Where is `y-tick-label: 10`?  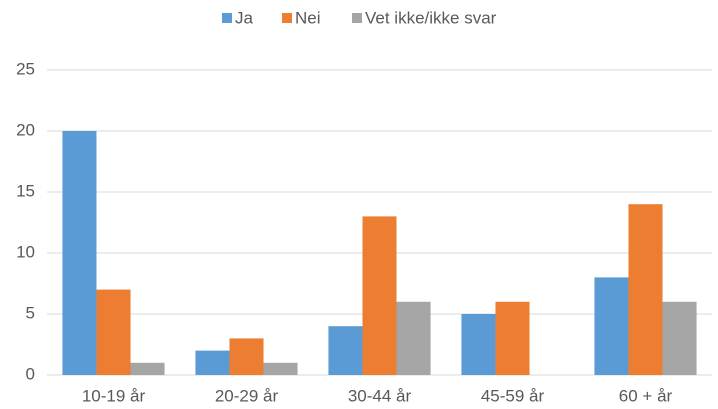
y-tick-label: 10 is located at coordinates (25, 251).